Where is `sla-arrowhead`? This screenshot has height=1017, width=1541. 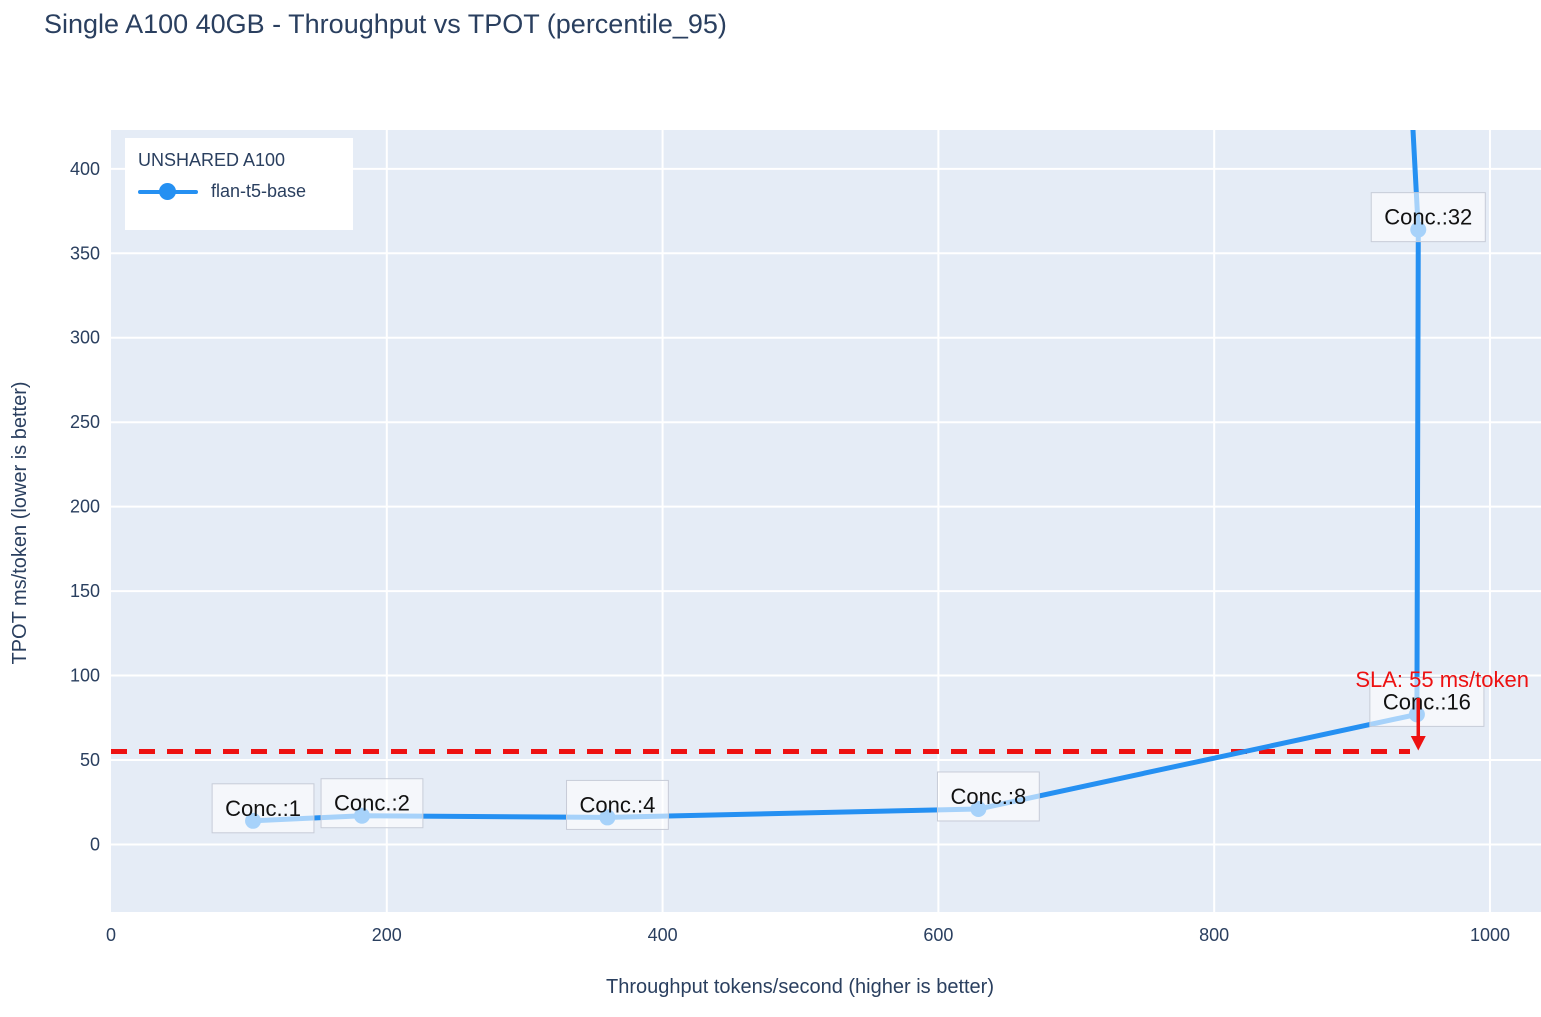
sla-arrowhead is located at coordinates (1418, 743).